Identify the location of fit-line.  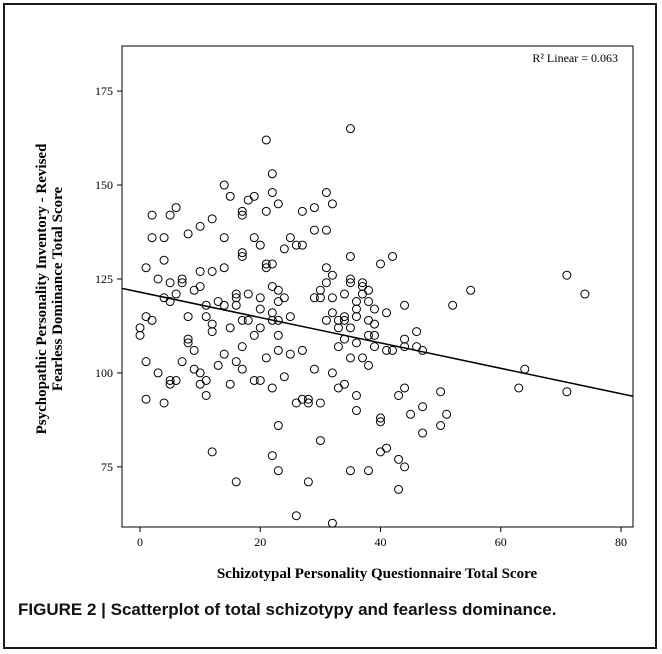
(377, 342).